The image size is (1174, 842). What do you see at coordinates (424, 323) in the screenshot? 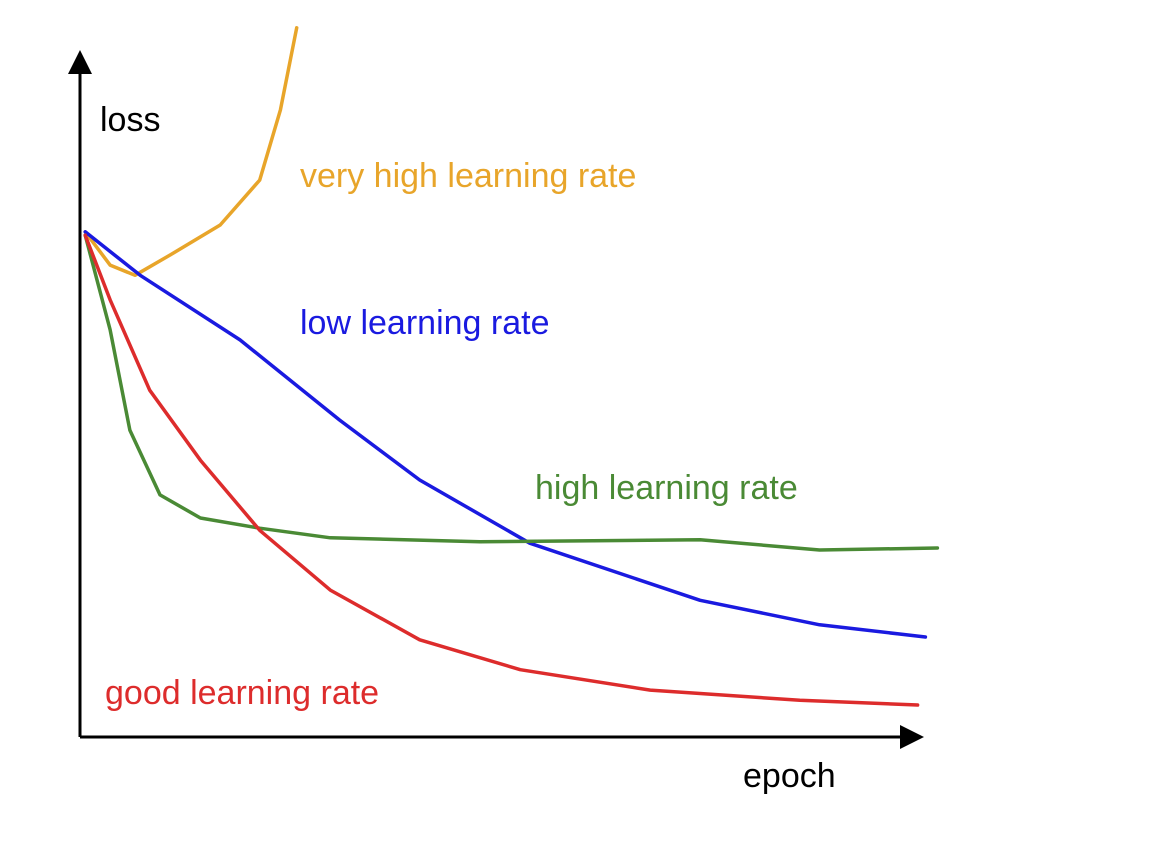
I see `series-label: low learning rate` at bounding box center [424, 323].